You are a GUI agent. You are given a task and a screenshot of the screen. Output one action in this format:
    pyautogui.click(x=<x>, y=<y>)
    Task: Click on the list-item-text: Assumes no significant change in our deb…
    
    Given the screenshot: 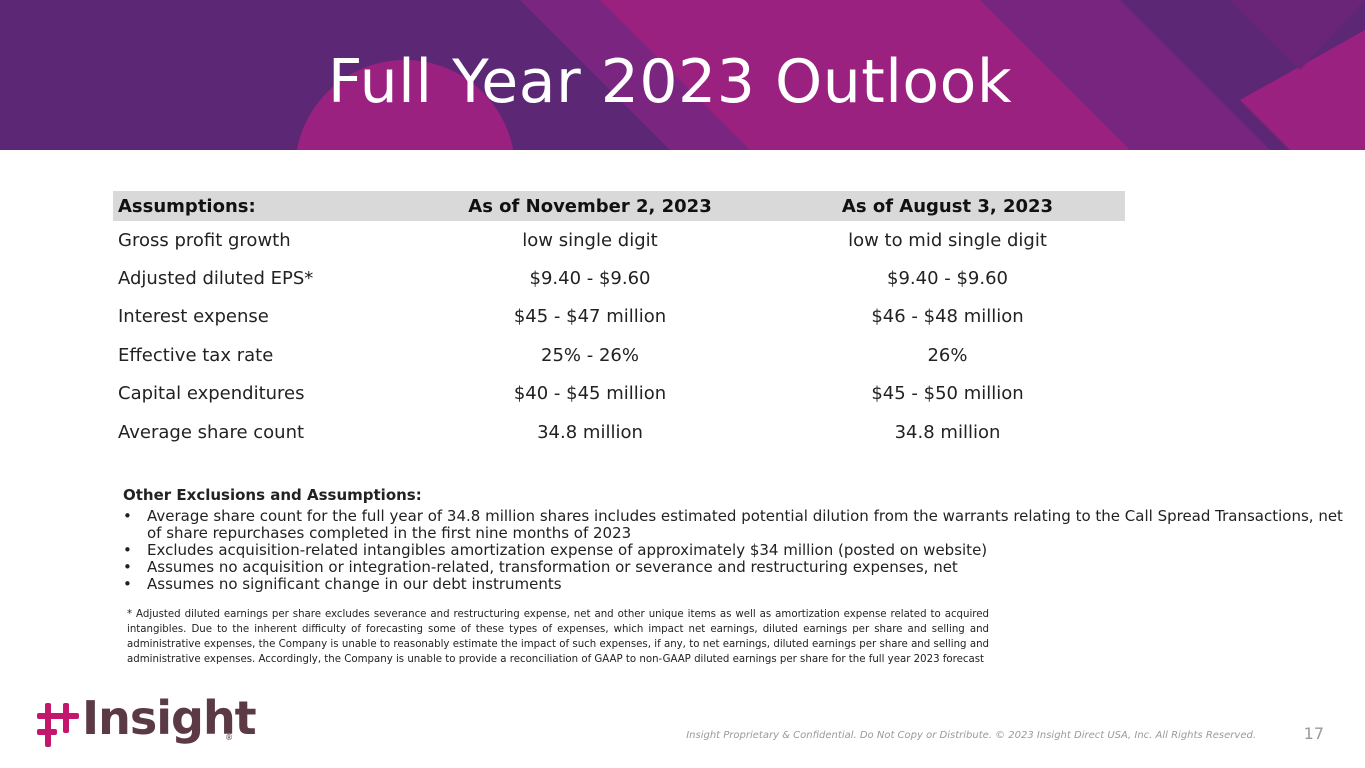 What is the action you would take?
    pyautogui.click(x=354, y=584)
    